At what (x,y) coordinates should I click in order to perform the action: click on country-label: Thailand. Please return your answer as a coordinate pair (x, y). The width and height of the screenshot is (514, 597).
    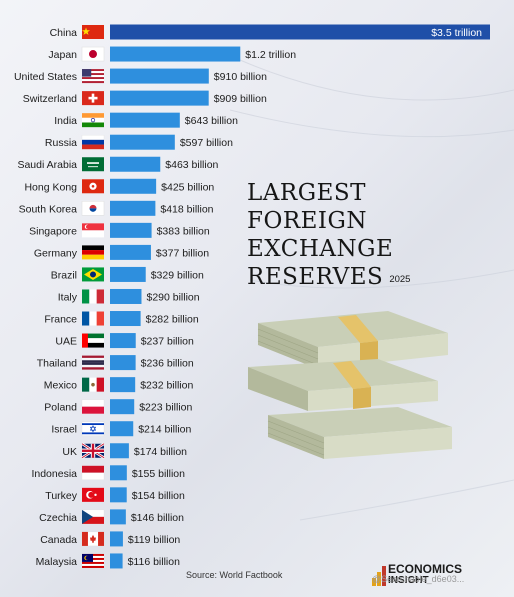
    Looking at the image, I should click on (57, 364).